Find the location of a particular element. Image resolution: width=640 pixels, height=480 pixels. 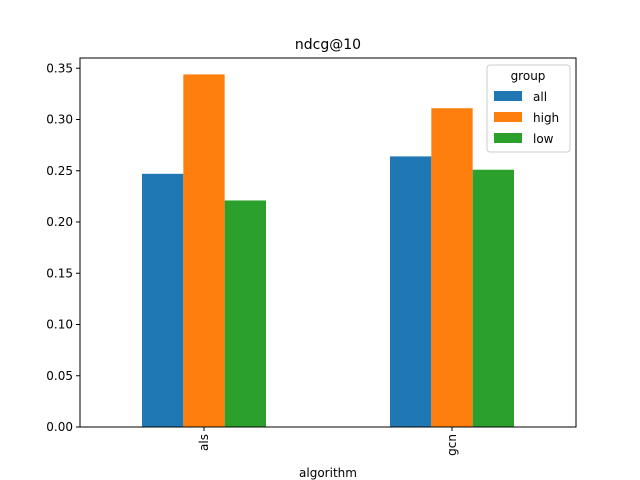

y-tick-label: 0.05 is located at coordinates (59, 376).